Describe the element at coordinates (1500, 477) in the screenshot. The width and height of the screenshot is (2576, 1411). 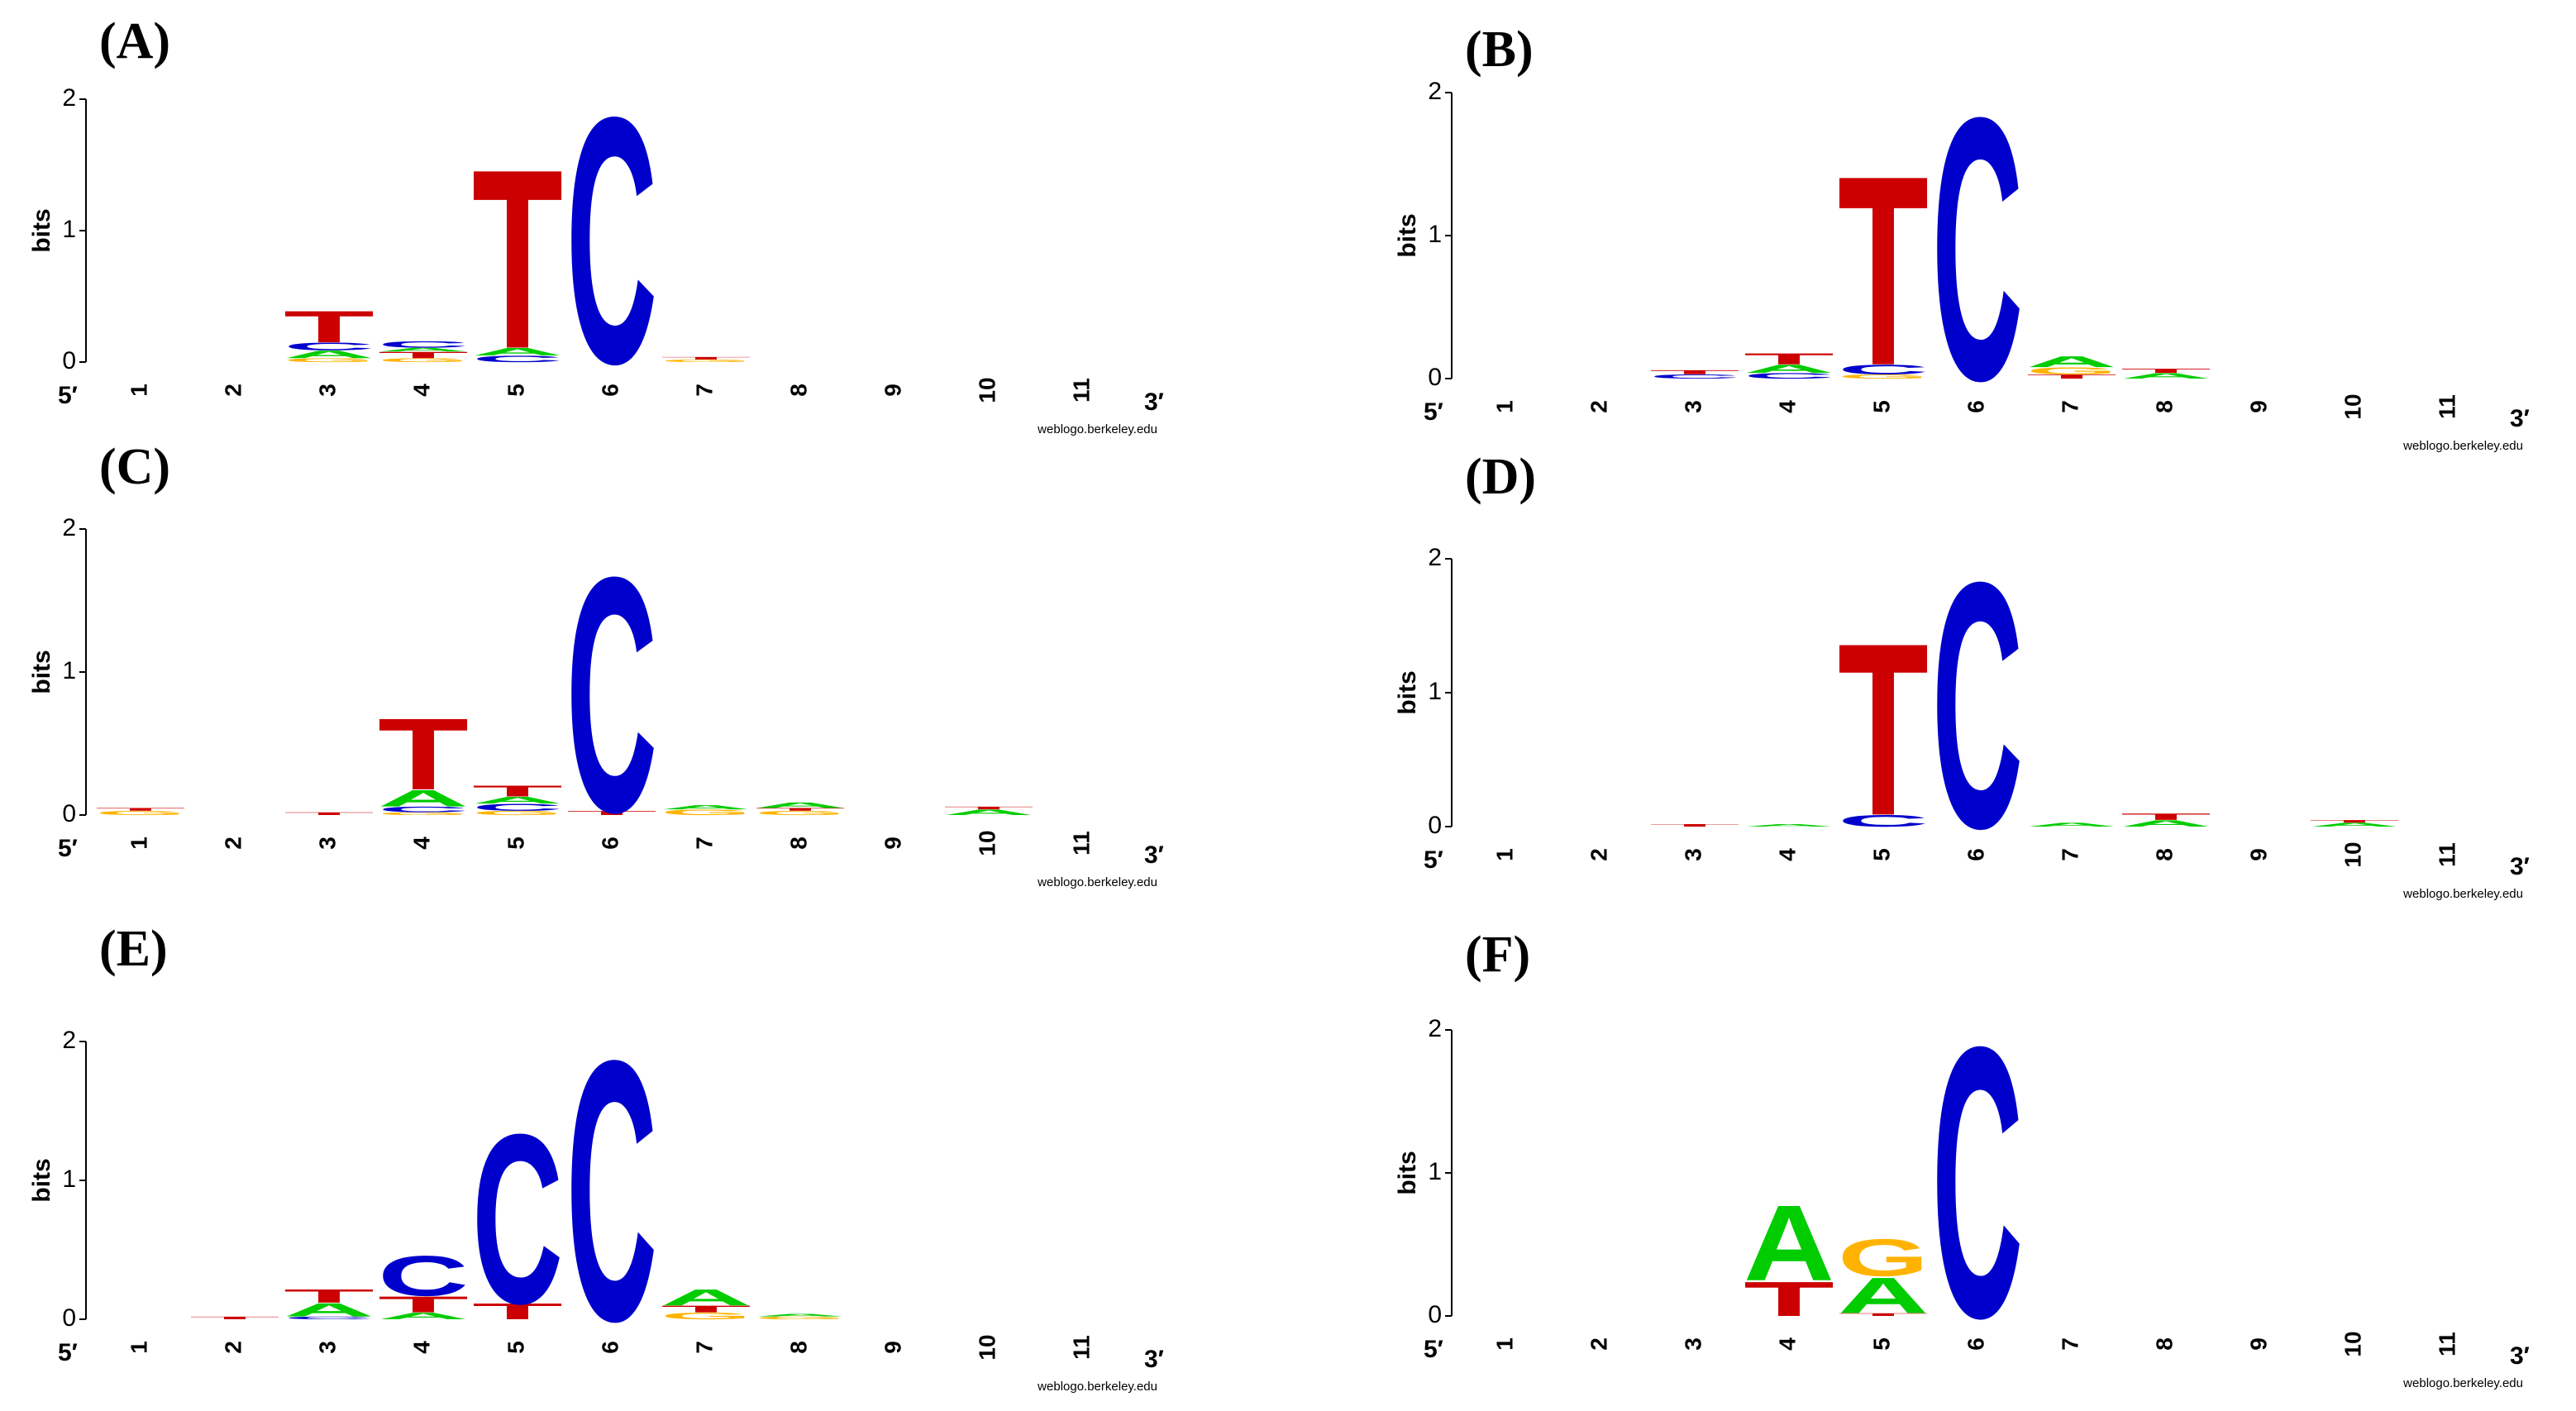
I see `panel-label: (D)` at that location.